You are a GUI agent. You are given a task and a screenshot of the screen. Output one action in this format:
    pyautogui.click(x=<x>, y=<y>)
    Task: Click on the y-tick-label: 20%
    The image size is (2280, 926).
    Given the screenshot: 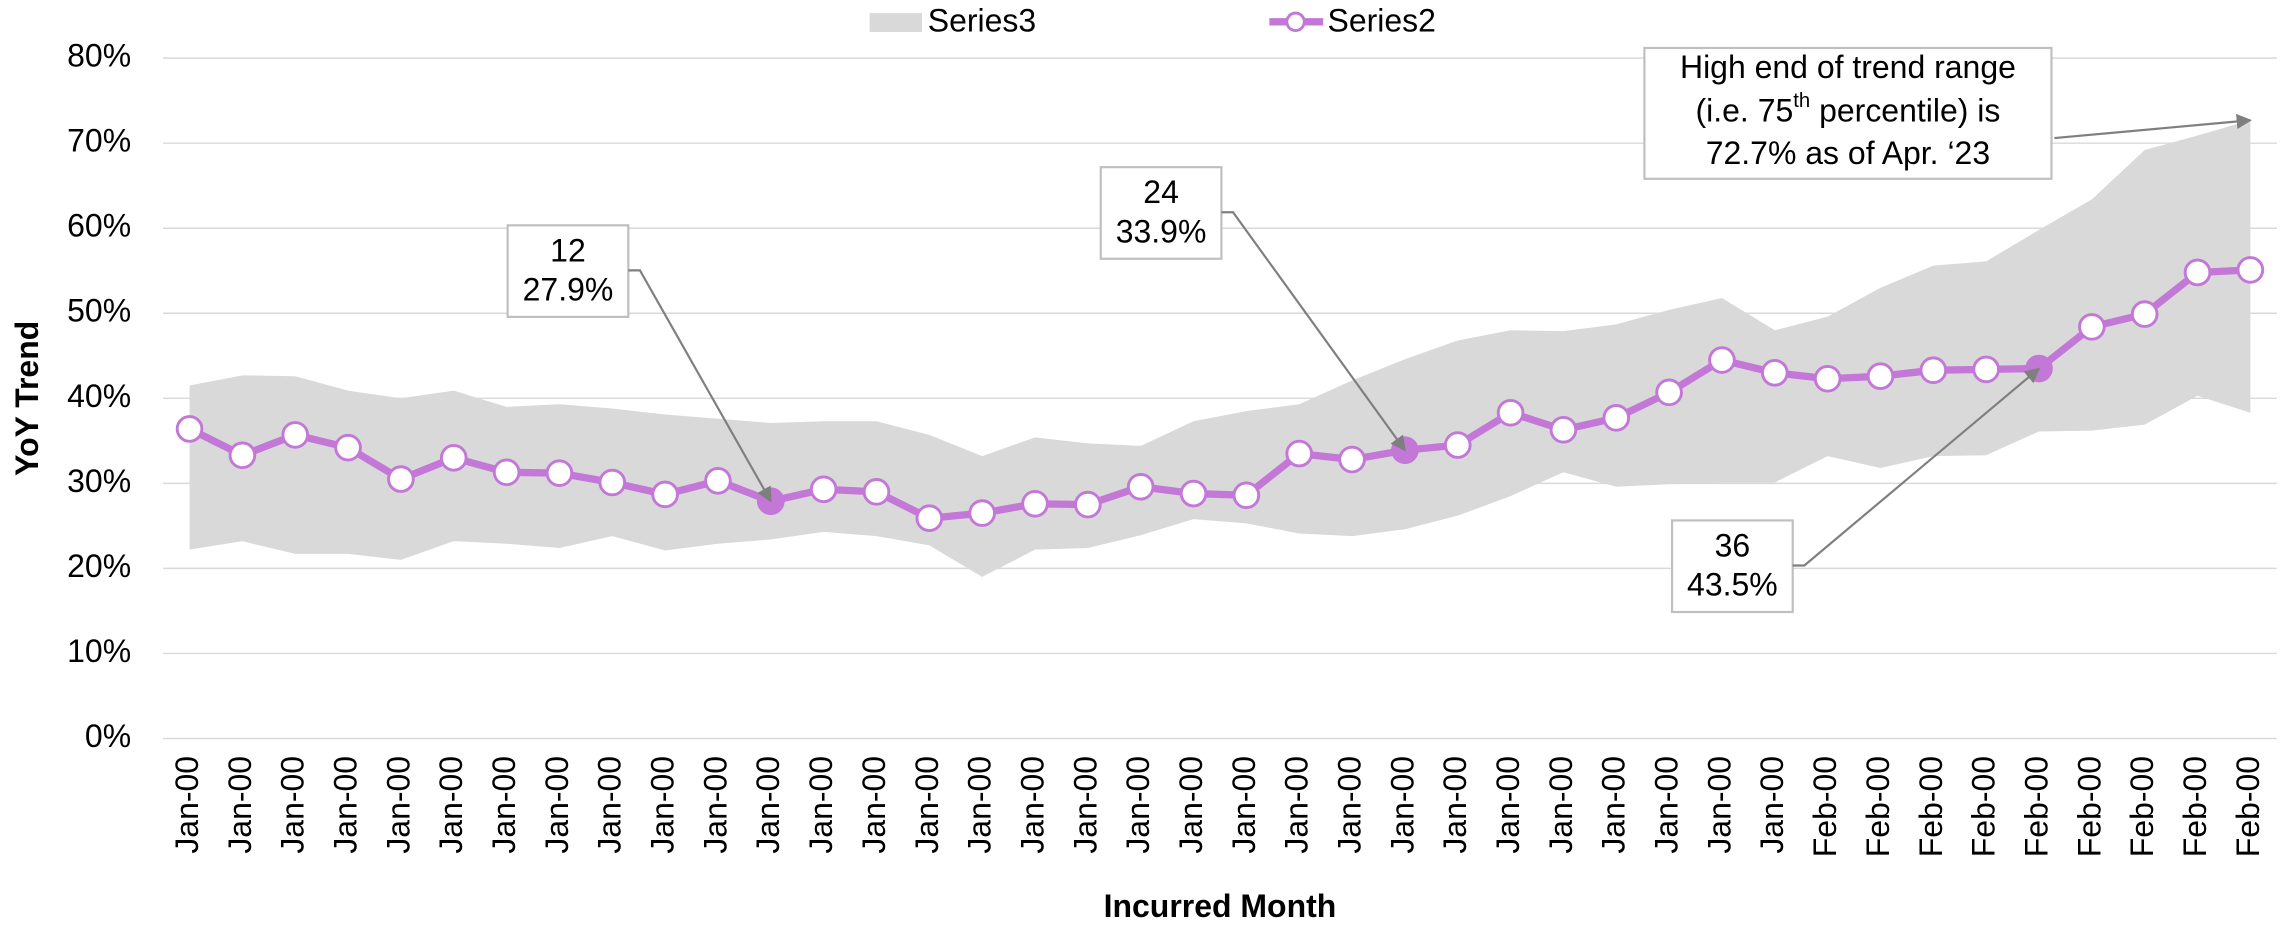 What is the action you would take?
    pyautogui.click(x=99, y=566)
    